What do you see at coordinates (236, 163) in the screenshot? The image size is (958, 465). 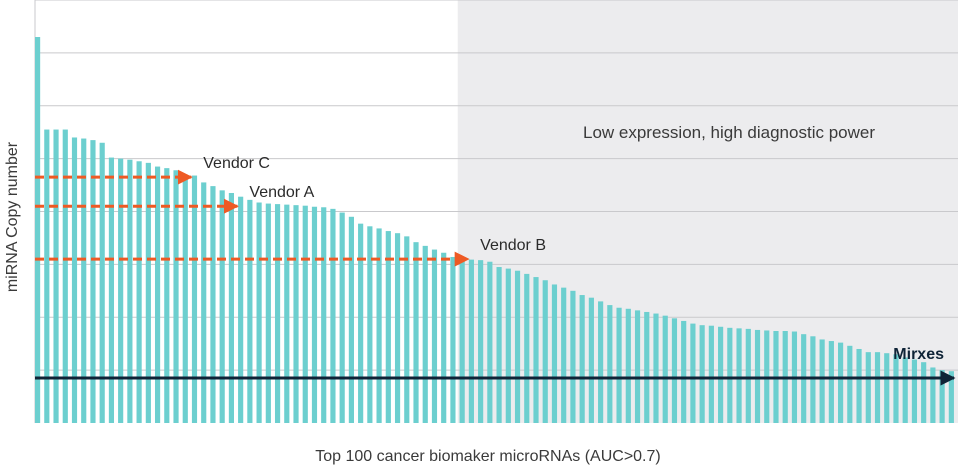 I see `threshold-label-vendor-c: Vendor C` at bounding box center [236, 163].